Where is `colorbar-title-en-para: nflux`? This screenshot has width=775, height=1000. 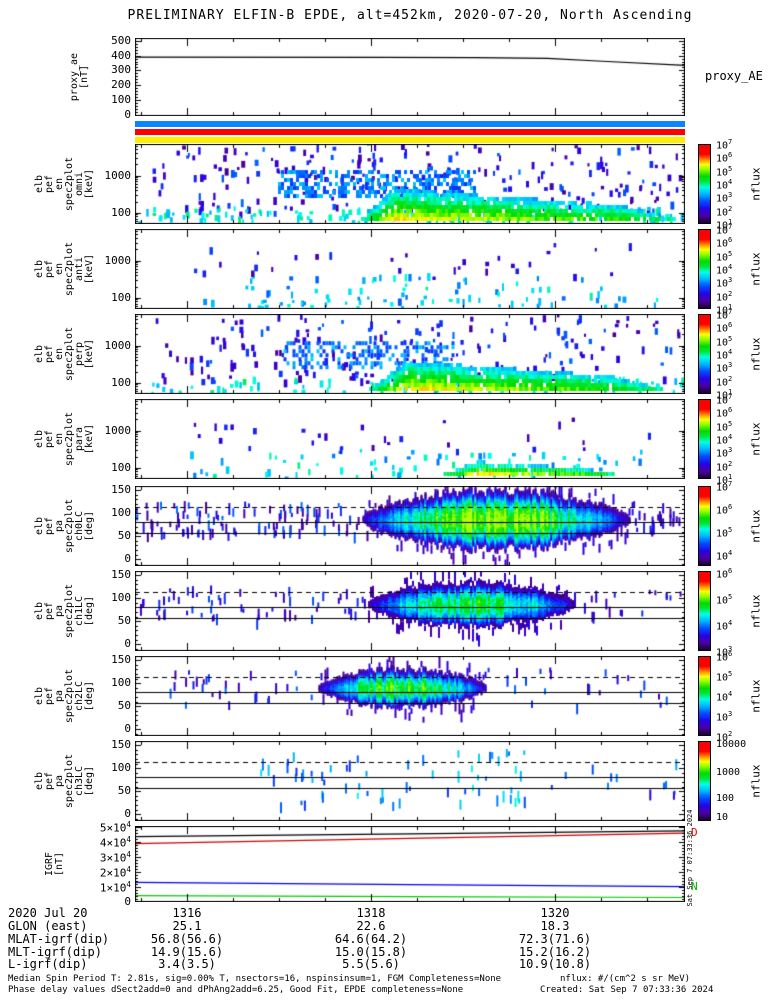
colorbar-title-en-para: nflux is located at coordinates (756, 439).